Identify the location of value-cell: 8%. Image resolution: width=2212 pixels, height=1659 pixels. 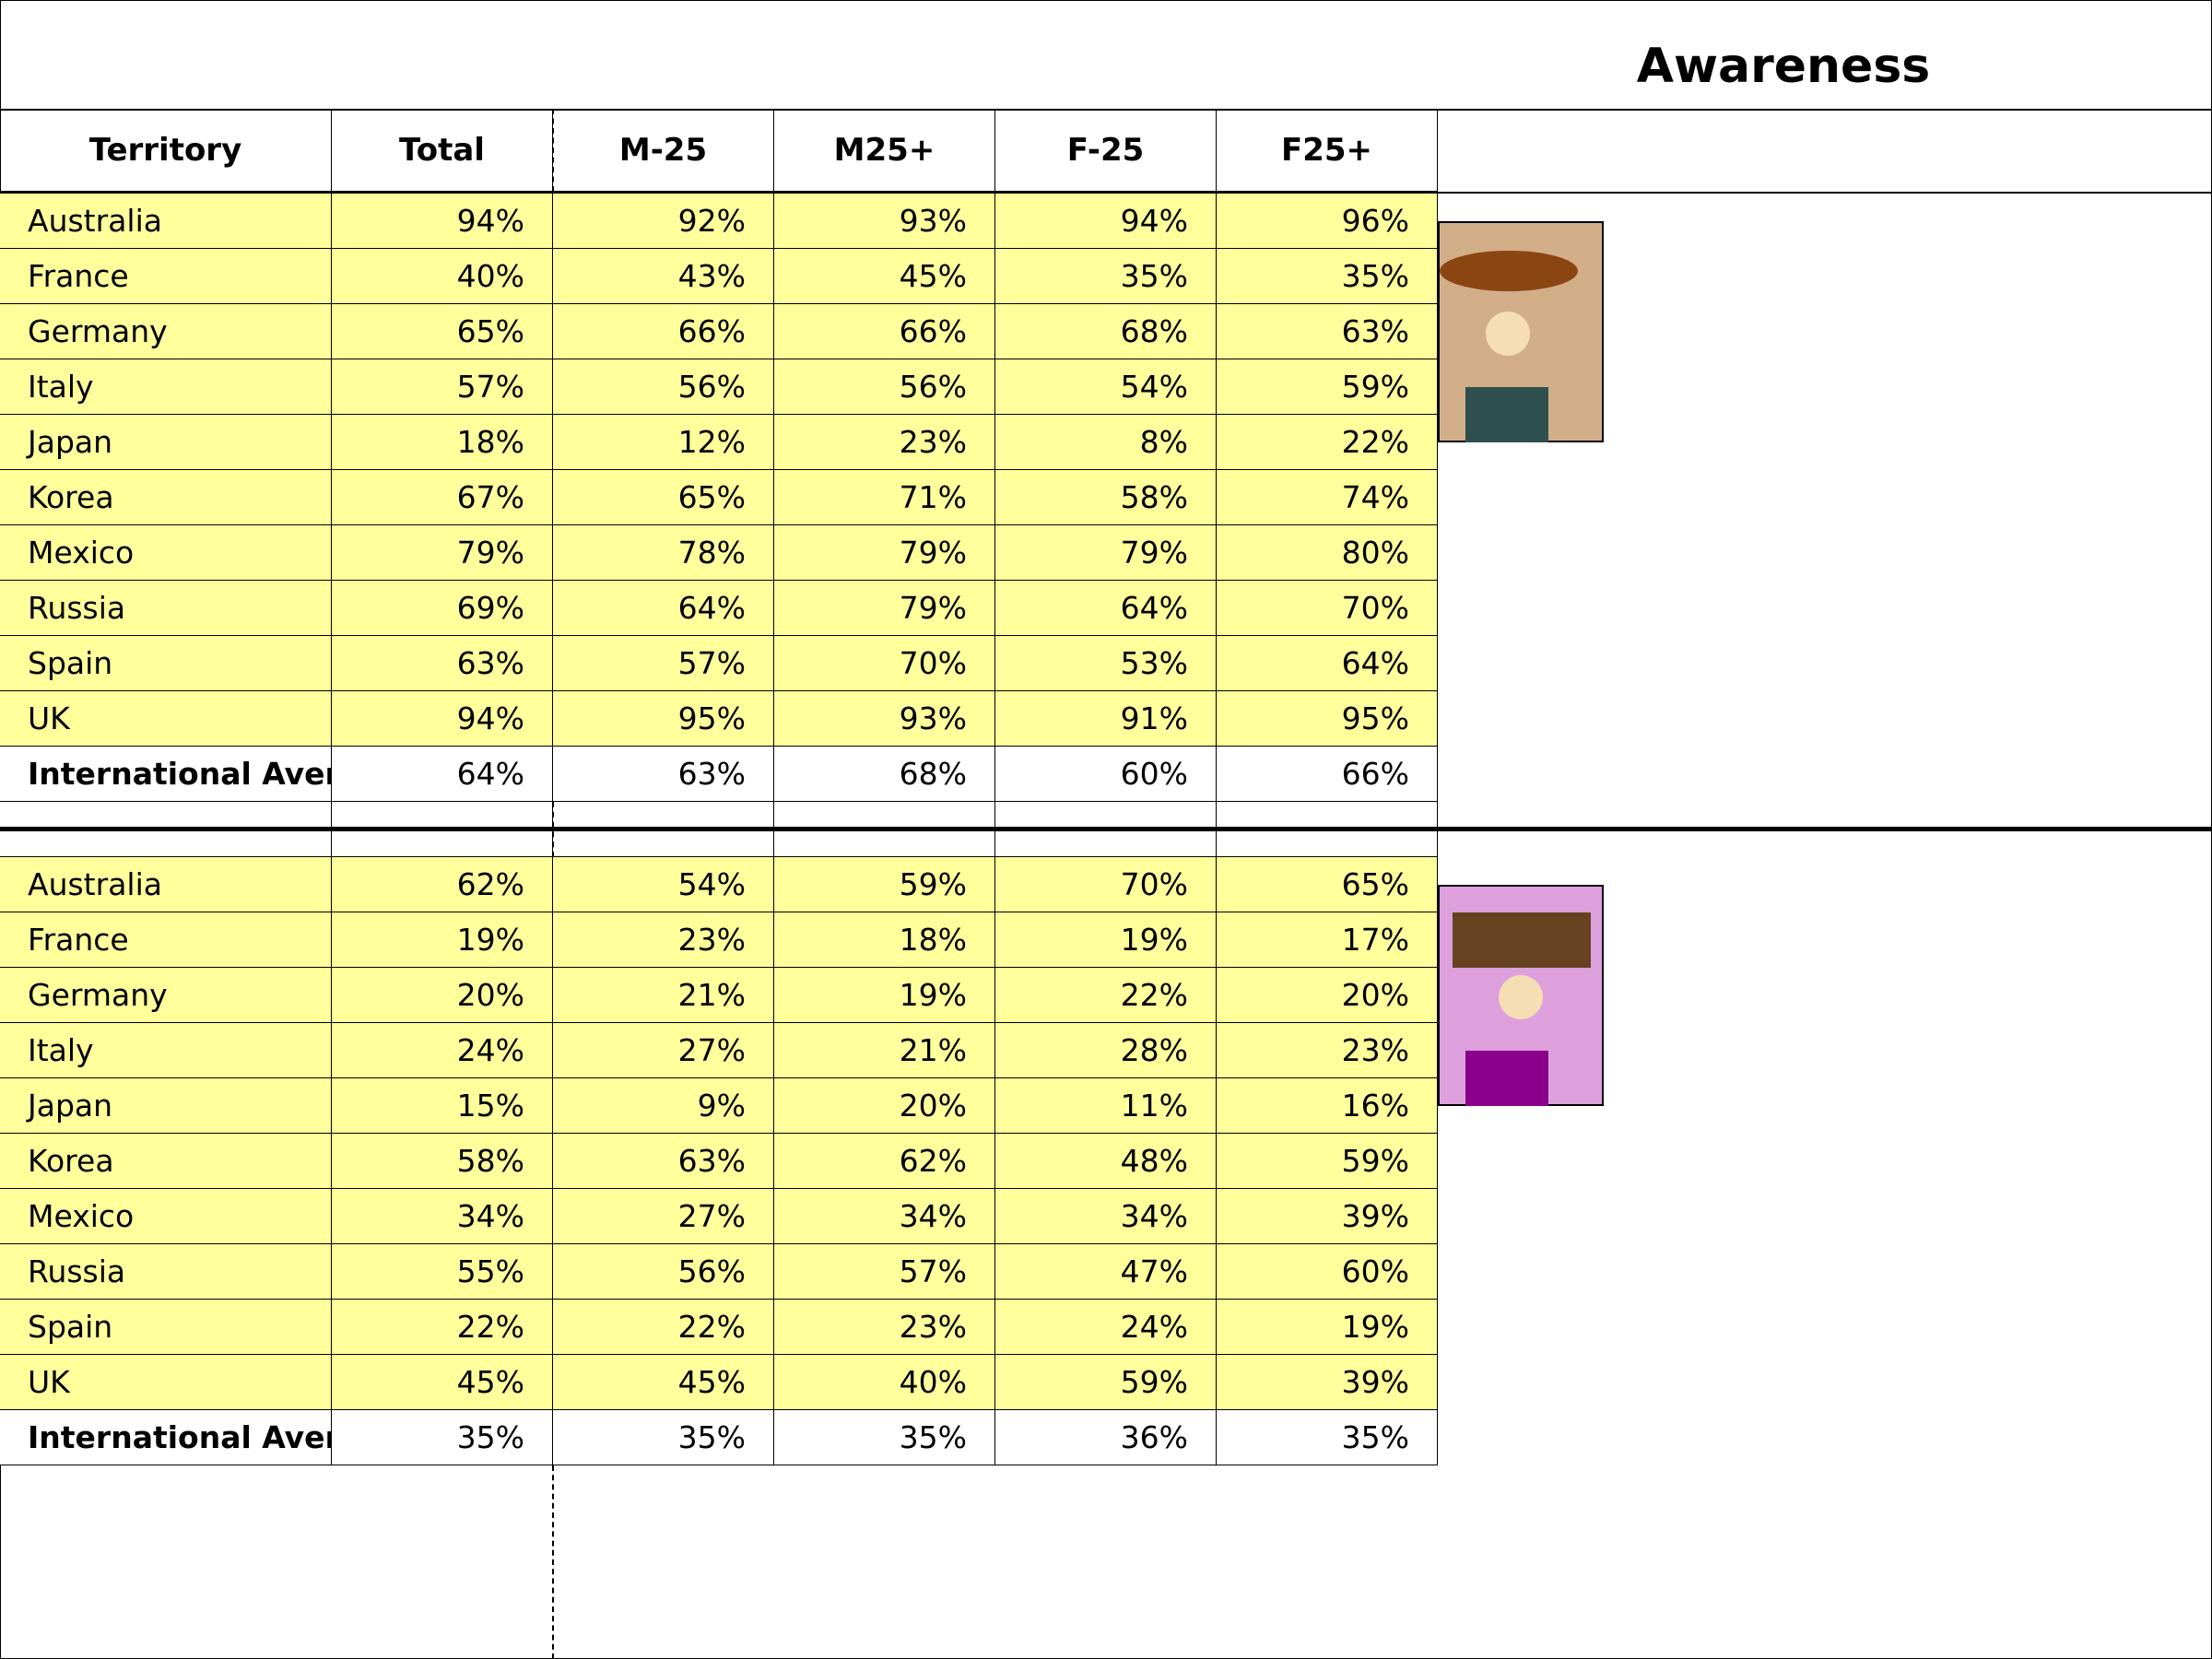
(1106, 442).